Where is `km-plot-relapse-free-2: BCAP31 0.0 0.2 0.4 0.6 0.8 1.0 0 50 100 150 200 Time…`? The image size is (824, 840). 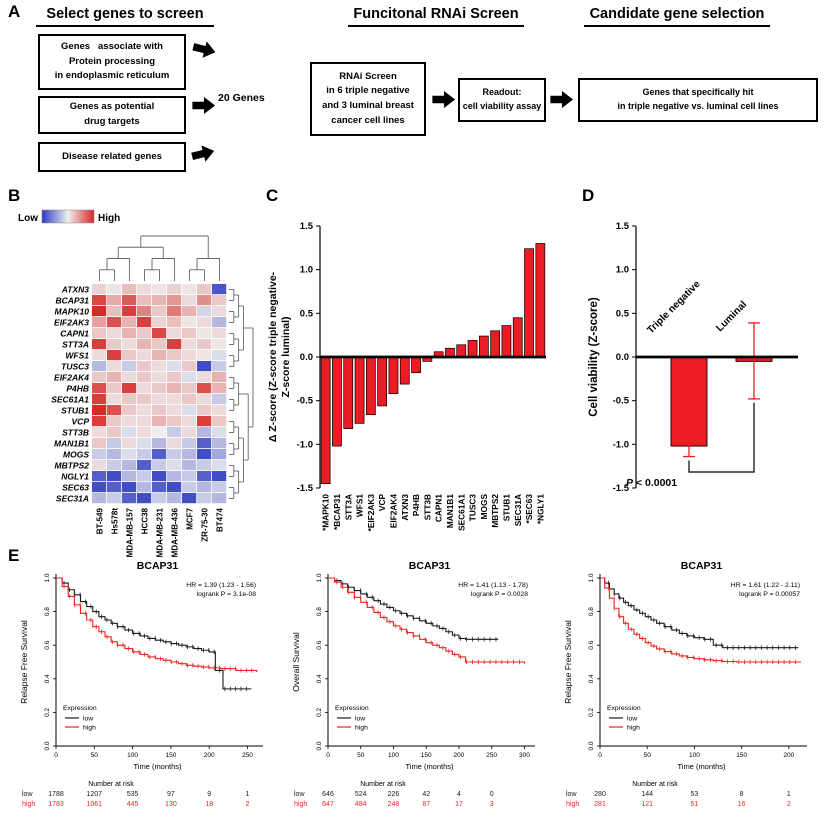
km-plot-relapse-free-2: BCAP31 0.0 0.2 0.4 0.6 0.8 1.0 0 50 100 150 200 Time… is located at coordinates (685, 684).